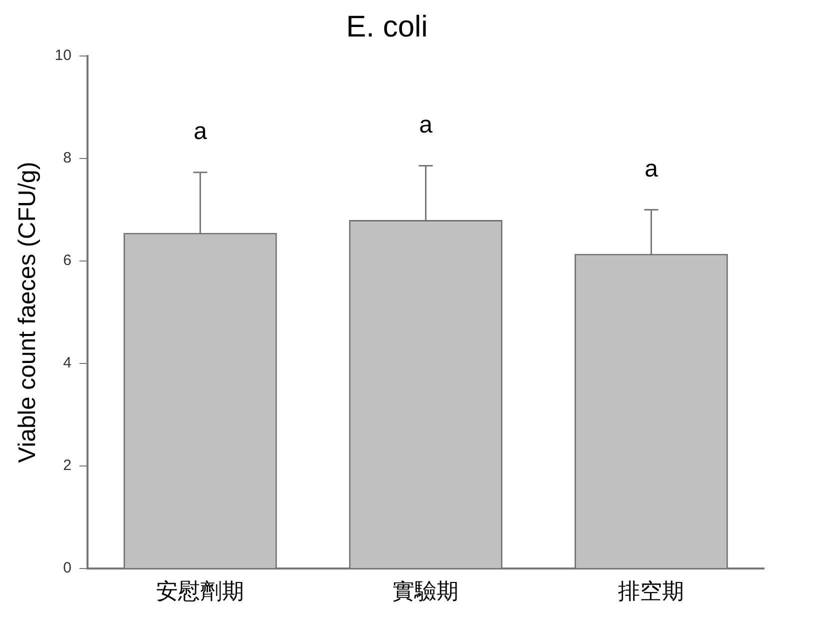 This screenshot has height=619, width=814. What do you see at coordinates (67, 568) in the screenshot?
I see `y-tick-label: 0` at bounding box center [67, 568].